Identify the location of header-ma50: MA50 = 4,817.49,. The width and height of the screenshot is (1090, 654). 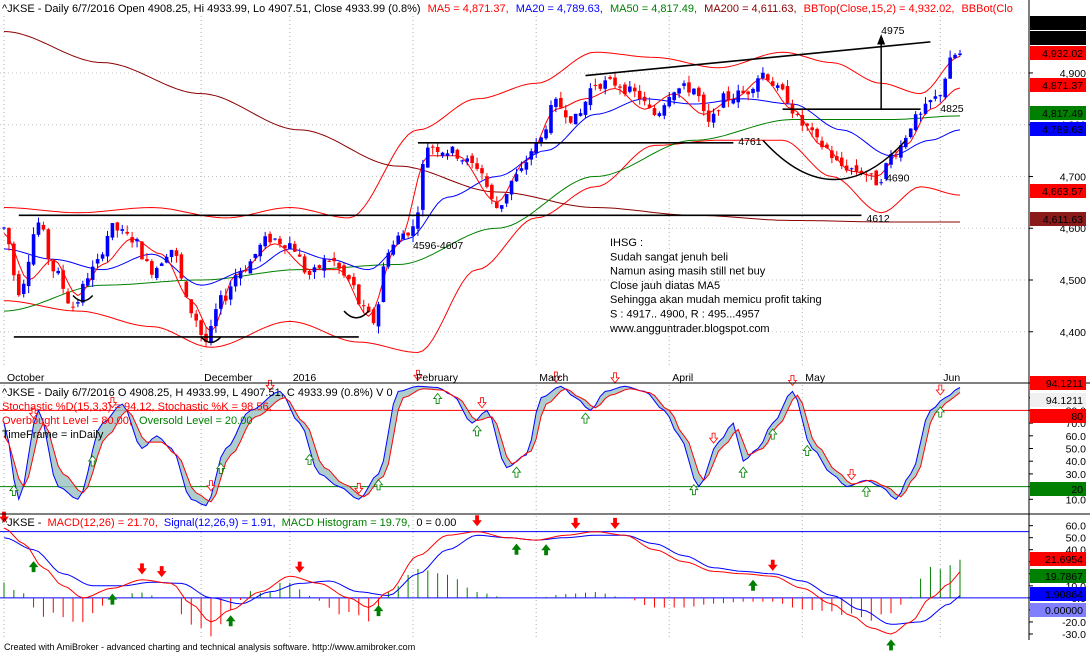
(653, 9).